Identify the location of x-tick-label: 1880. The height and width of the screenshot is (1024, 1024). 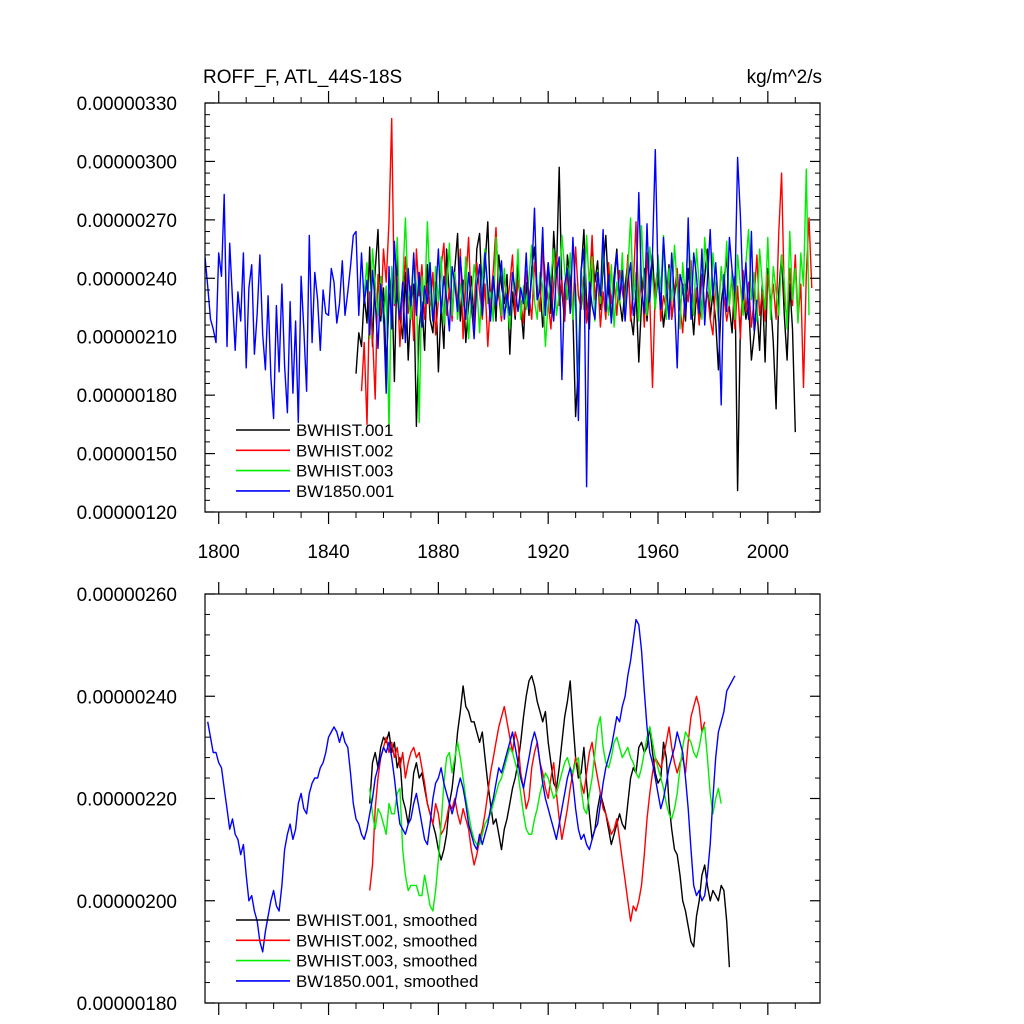
(438, 552).